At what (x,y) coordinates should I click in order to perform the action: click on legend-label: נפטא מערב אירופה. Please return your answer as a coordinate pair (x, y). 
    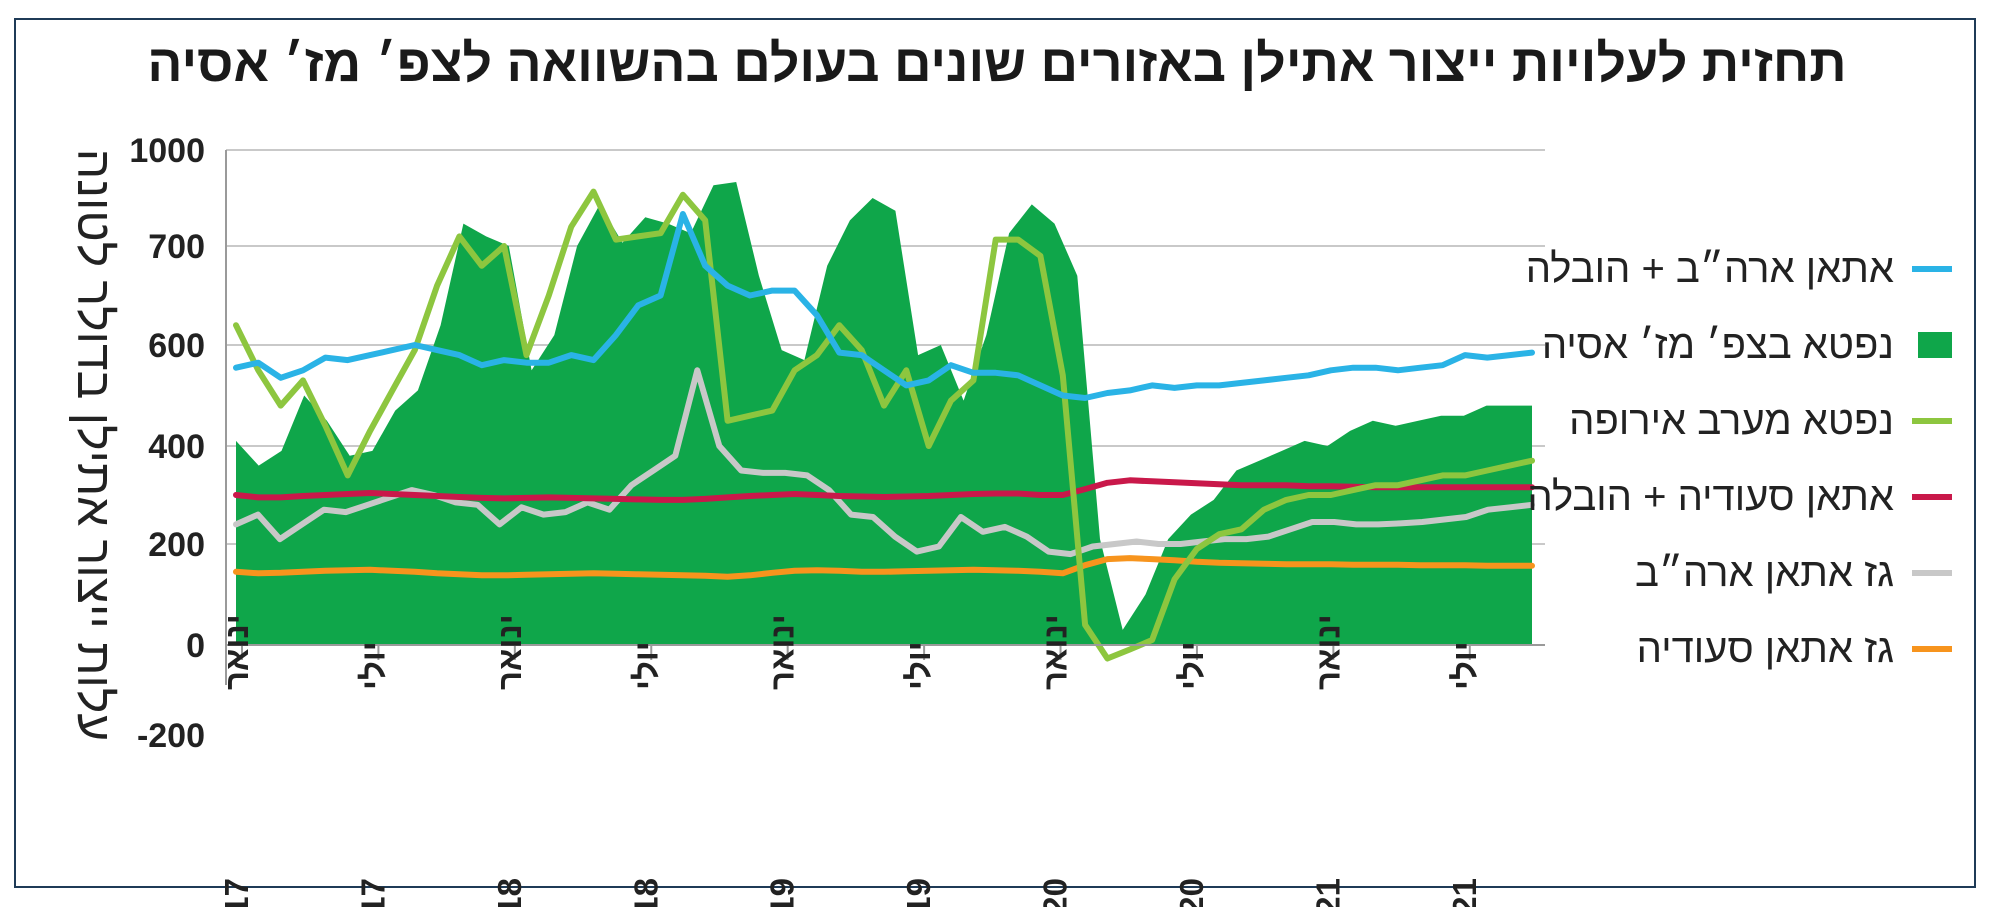
    Looking at the image, I should click on (1731, 420).